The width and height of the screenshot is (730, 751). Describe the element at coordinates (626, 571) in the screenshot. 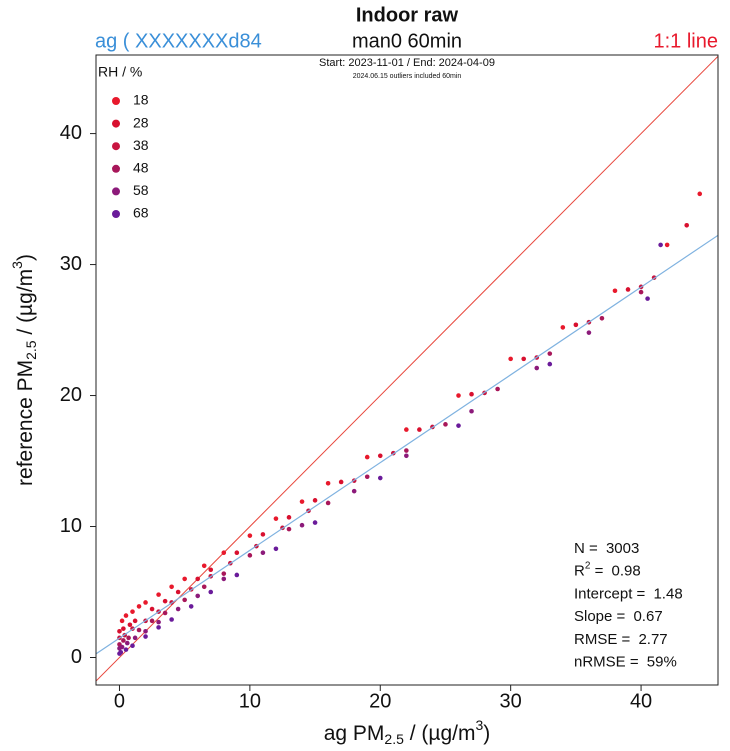

I see `stat-value: 0.98` at that location.